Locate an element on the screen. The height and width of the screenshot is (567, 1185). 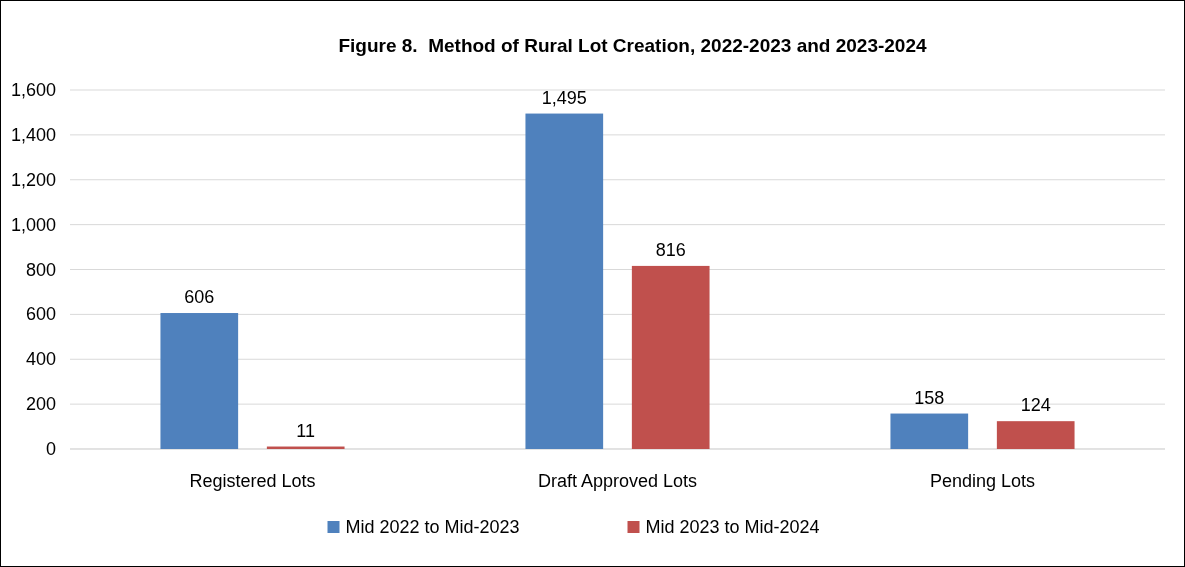
y-tick-label: 400 is located at coordinates (40, 359).